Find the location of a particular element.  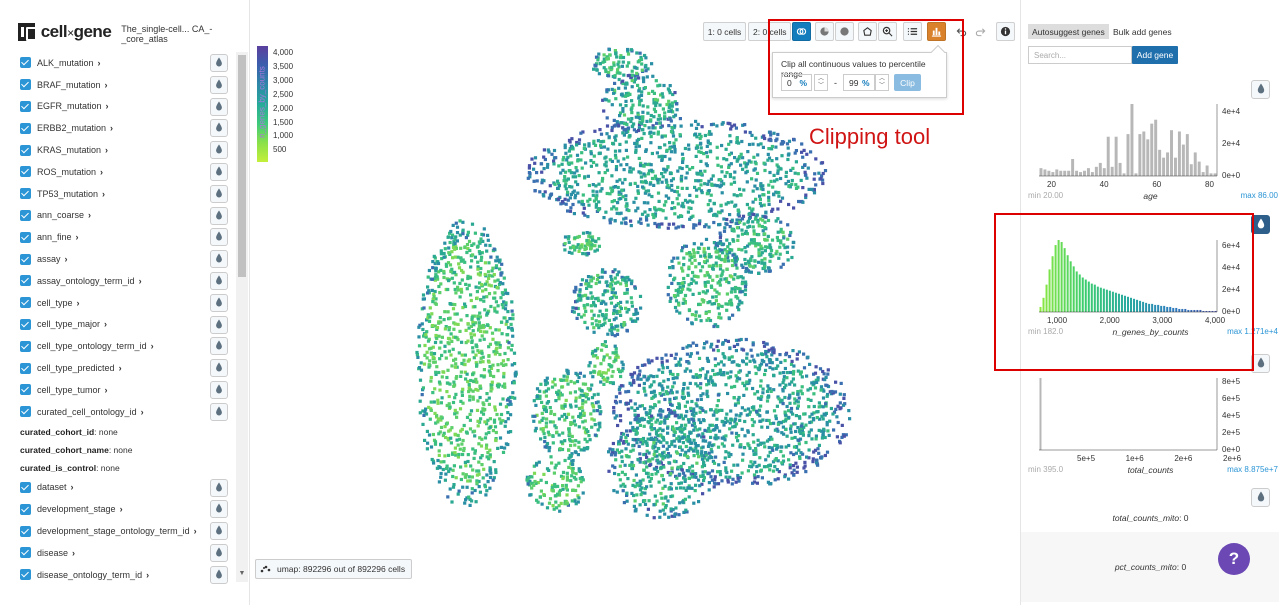

category-label: dataset is located at coordinates (52, 487).